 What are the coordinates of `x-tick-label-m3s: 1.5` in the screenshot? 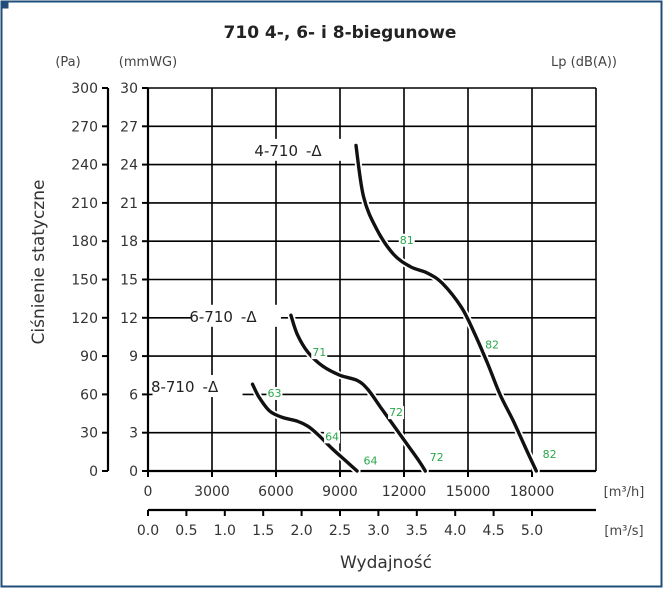 It's located at (263, 531).